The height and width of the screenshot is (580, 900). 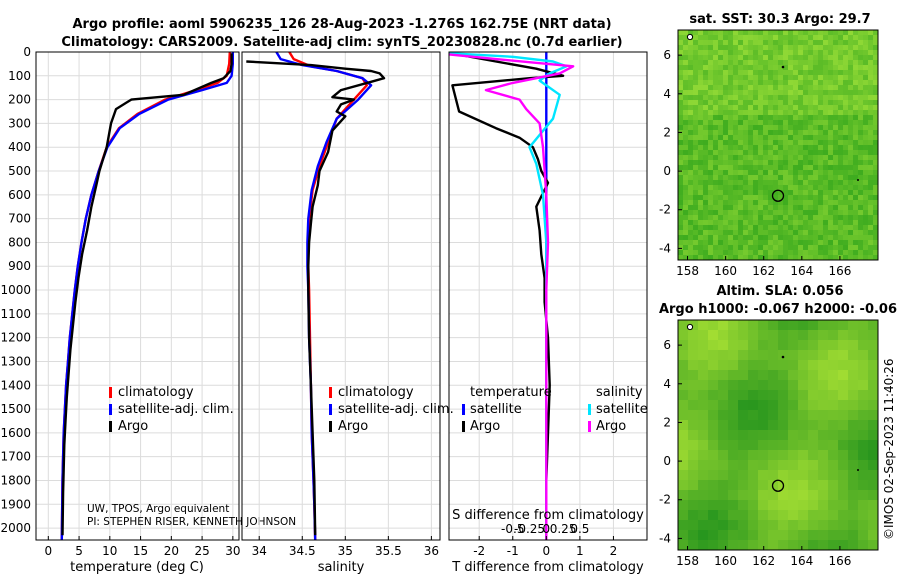 What do you see at coordinates (667, 132) in the screenshot?
I see `map-y-tick-label: 2` at bounding box center [667, 132].